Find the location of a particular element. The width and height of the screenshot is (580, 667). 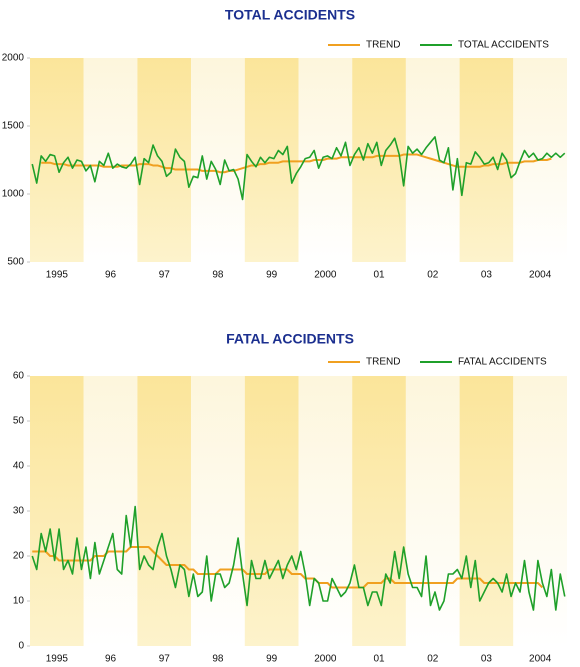

y-tick-label: 0 is located at coordinates (21, 646).